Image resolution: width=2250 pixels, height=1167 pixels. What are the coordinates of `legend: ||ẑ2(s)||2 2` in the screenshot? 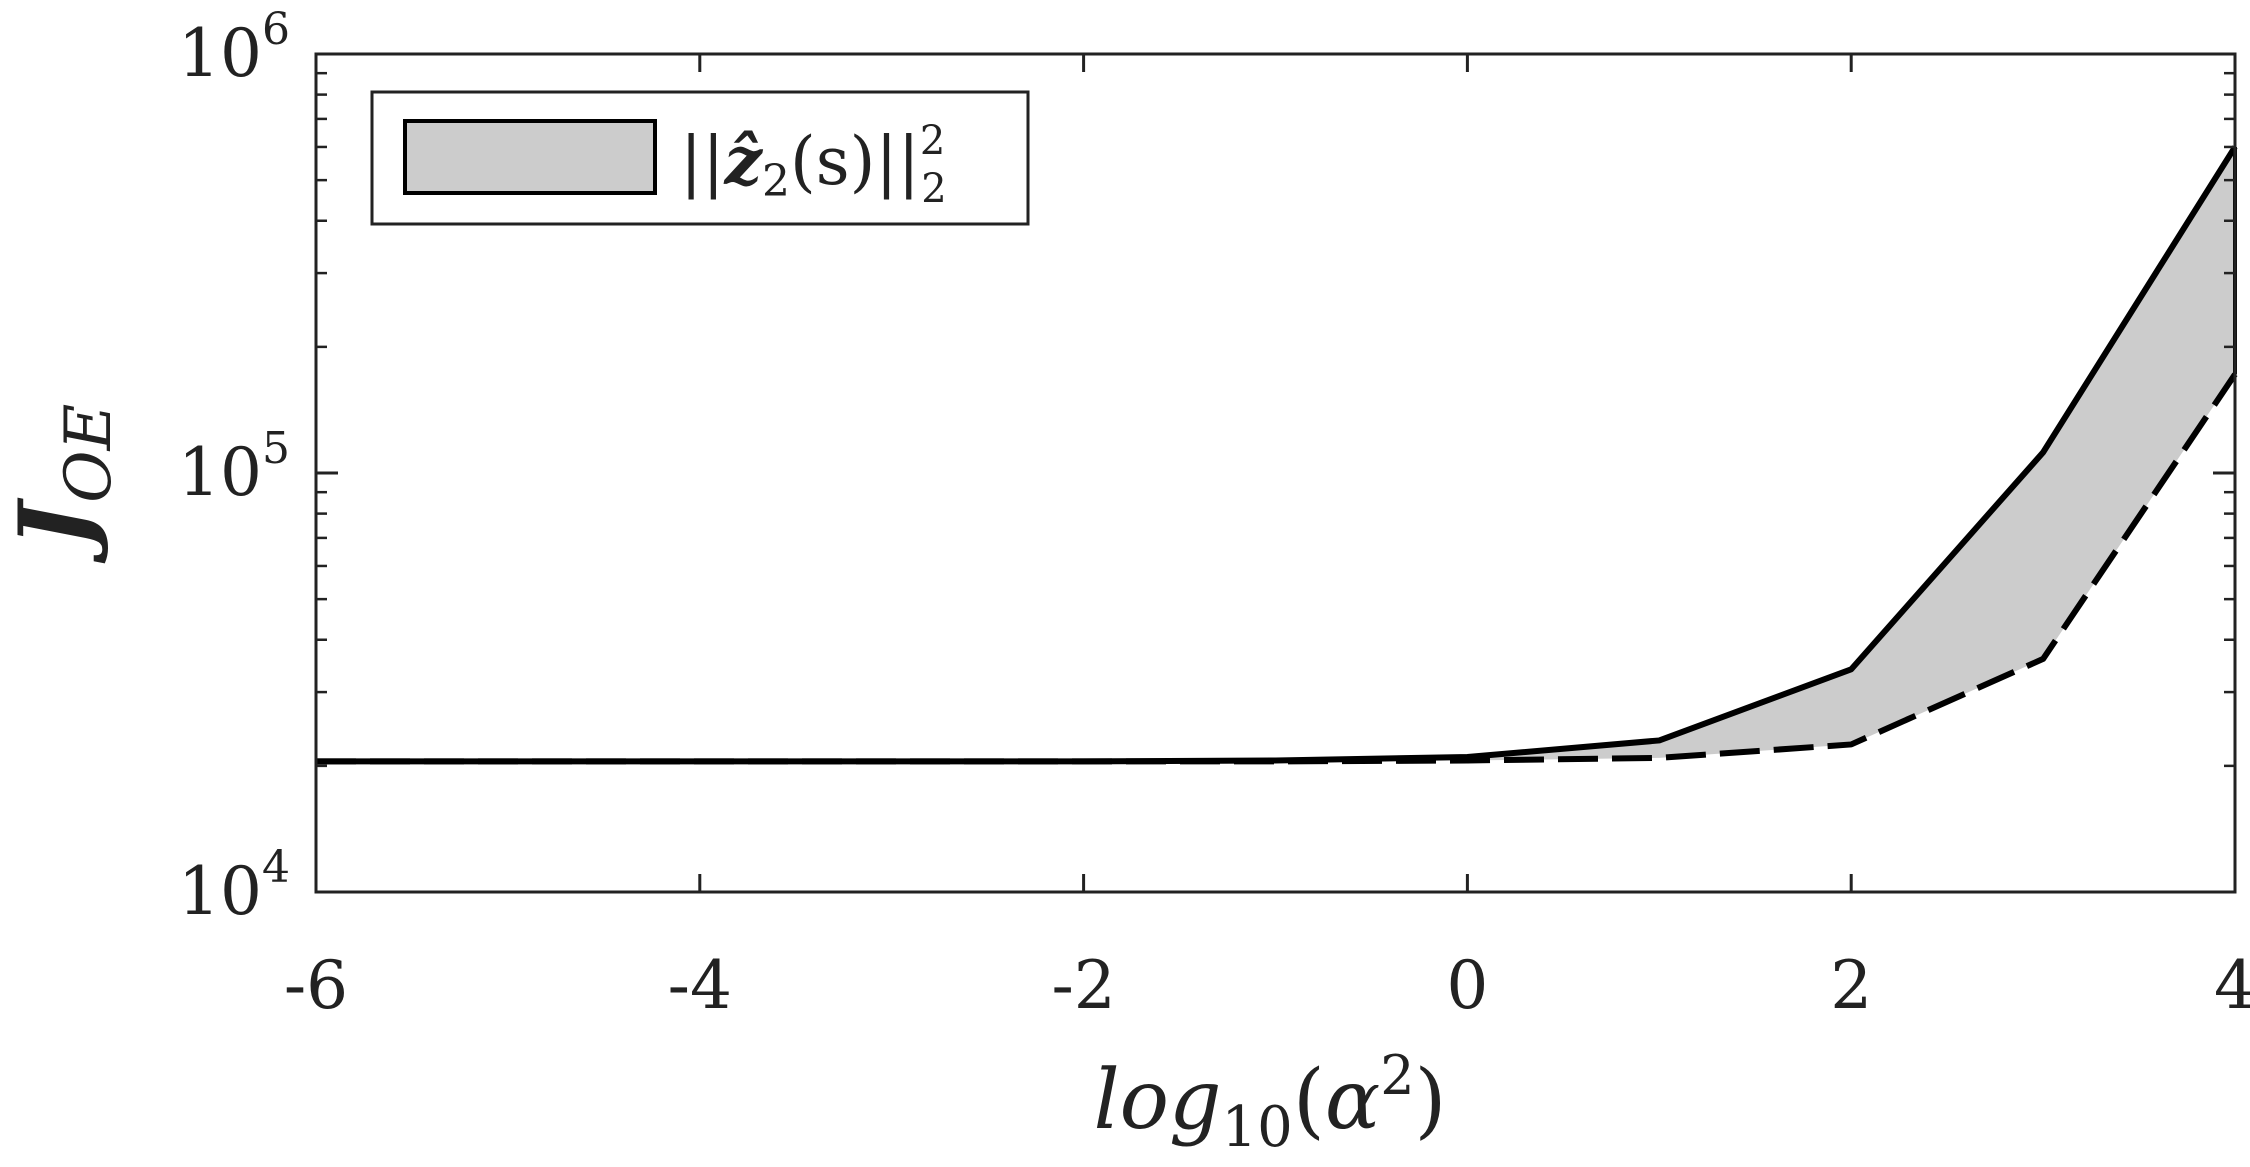 It's located at (700, 158).